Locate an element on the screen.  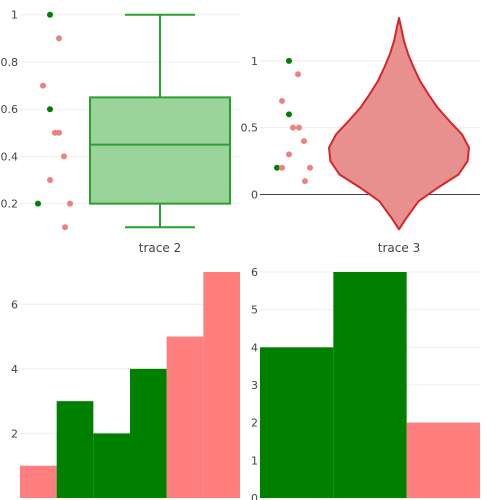
y-tick-label: 0.8 is located at coordinates (10, 62).